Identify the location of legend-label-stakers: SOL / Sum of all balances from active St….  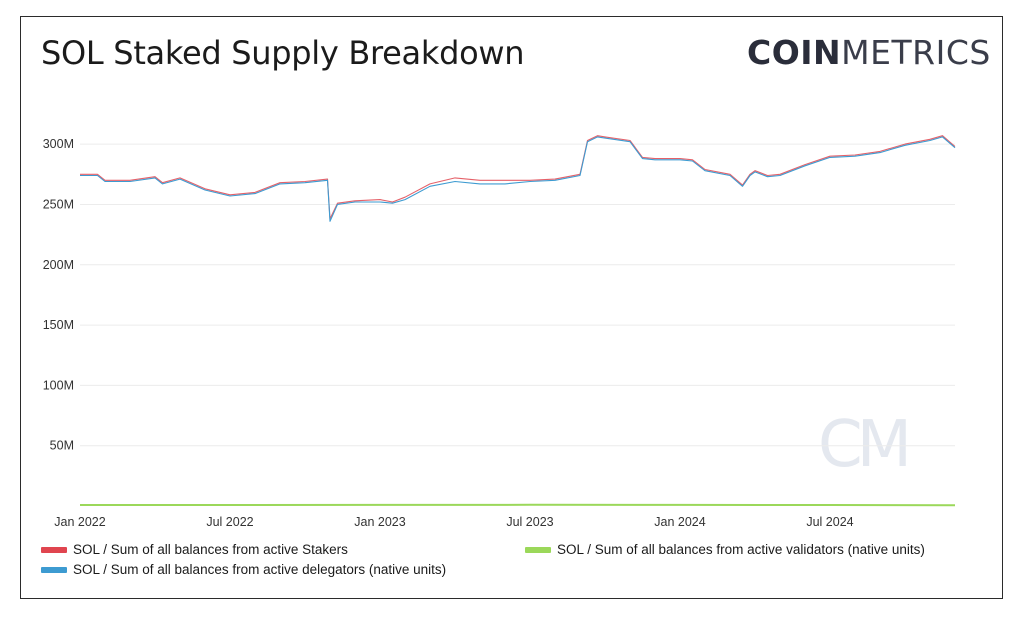
(210, 549).